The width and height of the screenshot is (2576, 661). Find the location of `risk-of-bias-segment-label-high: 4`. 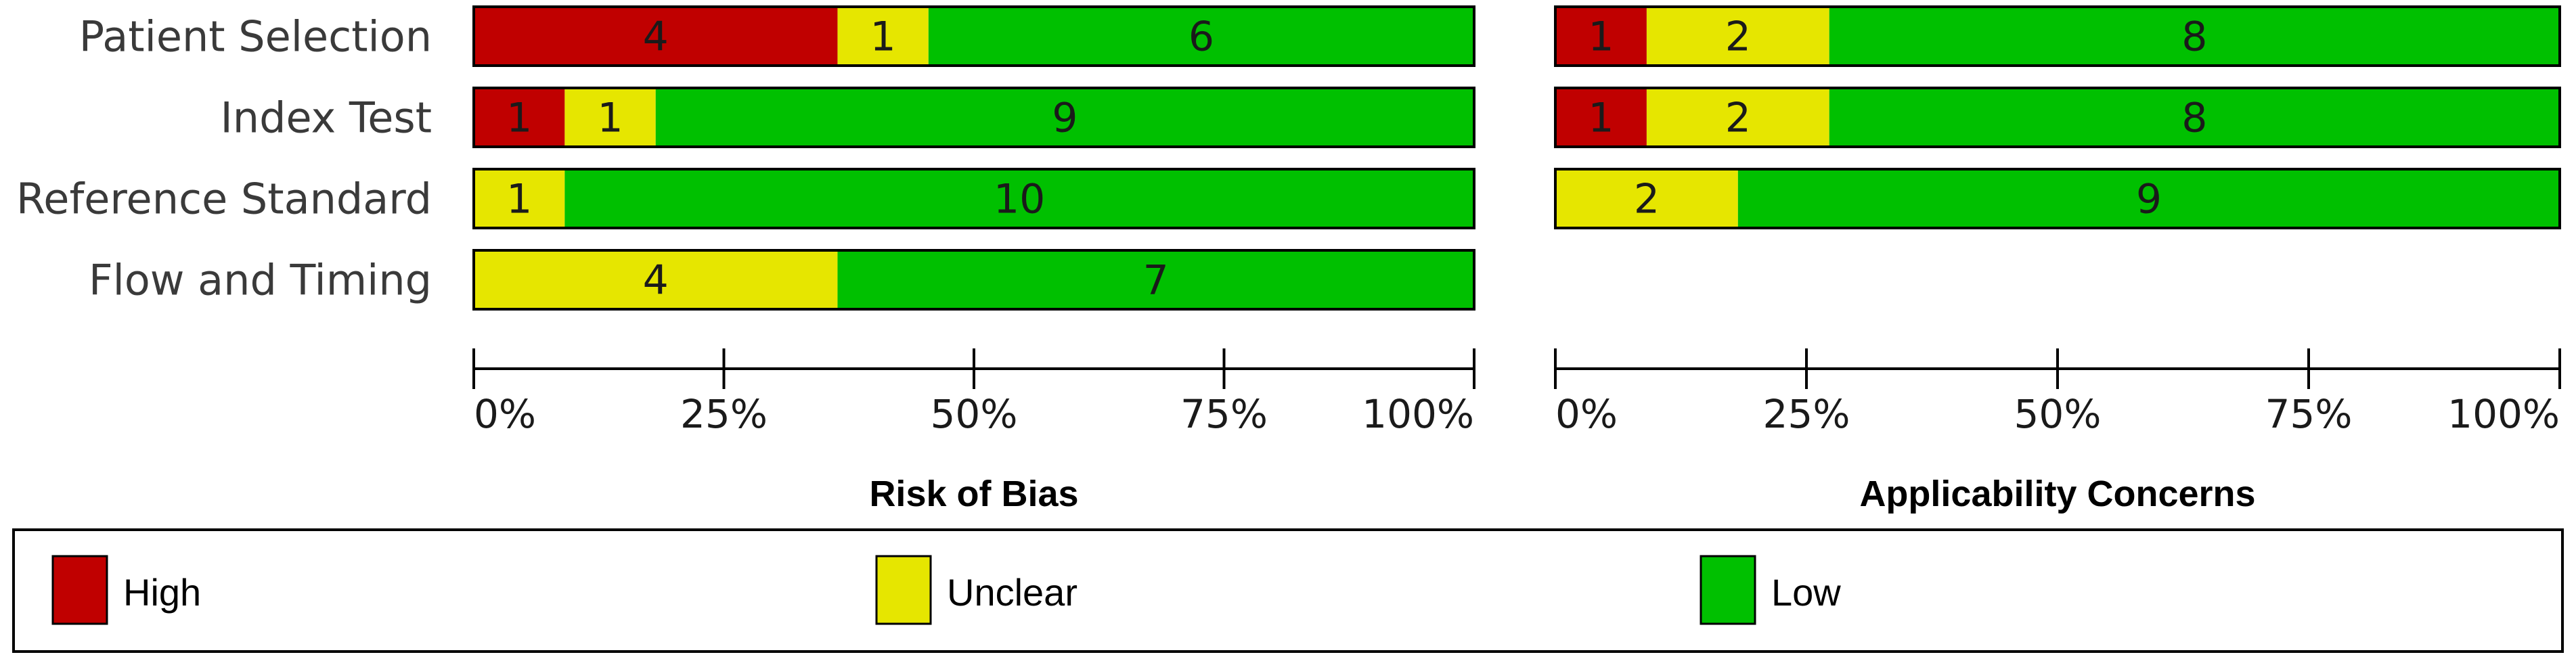

risk-of-bias-segment-label-high: 4 is located at coordinates (656, 37).